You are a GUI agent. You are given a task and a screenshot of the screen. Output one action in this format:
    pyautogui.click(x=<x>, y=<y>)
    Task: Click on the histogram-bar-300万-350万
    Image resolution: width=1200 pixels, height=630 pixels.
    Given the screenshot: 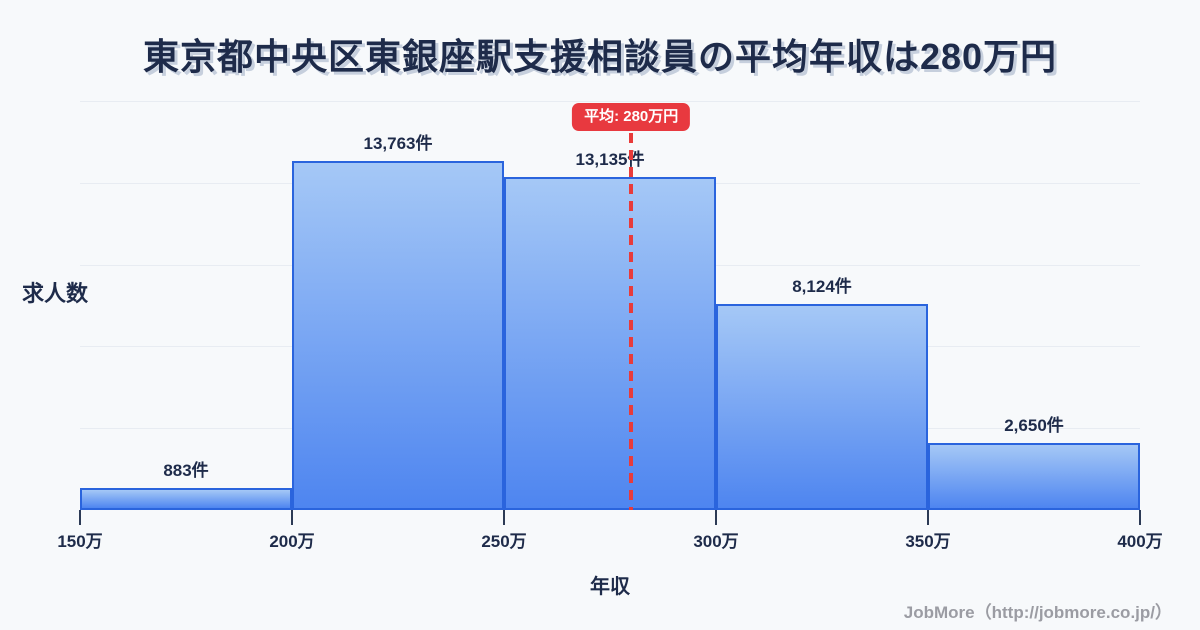 What is the action you would take?
    pyautogui.click(x=822, y=407)
    